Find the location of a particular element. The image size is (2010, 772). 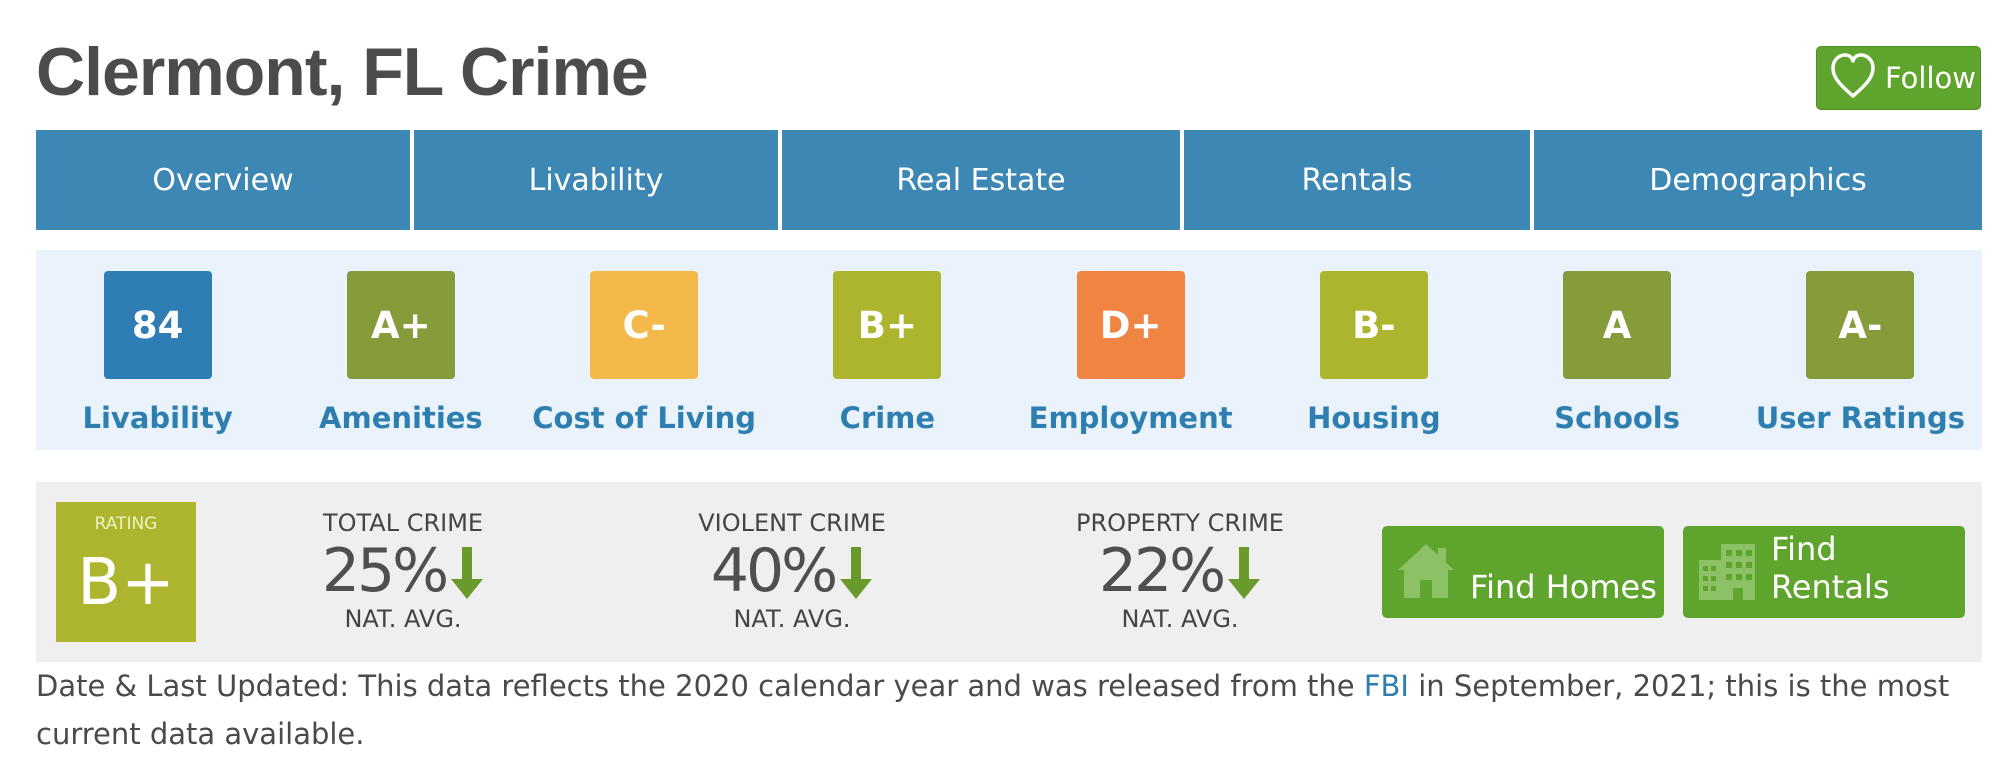

follow-button: Follow is located at coordinates (1898, 78).